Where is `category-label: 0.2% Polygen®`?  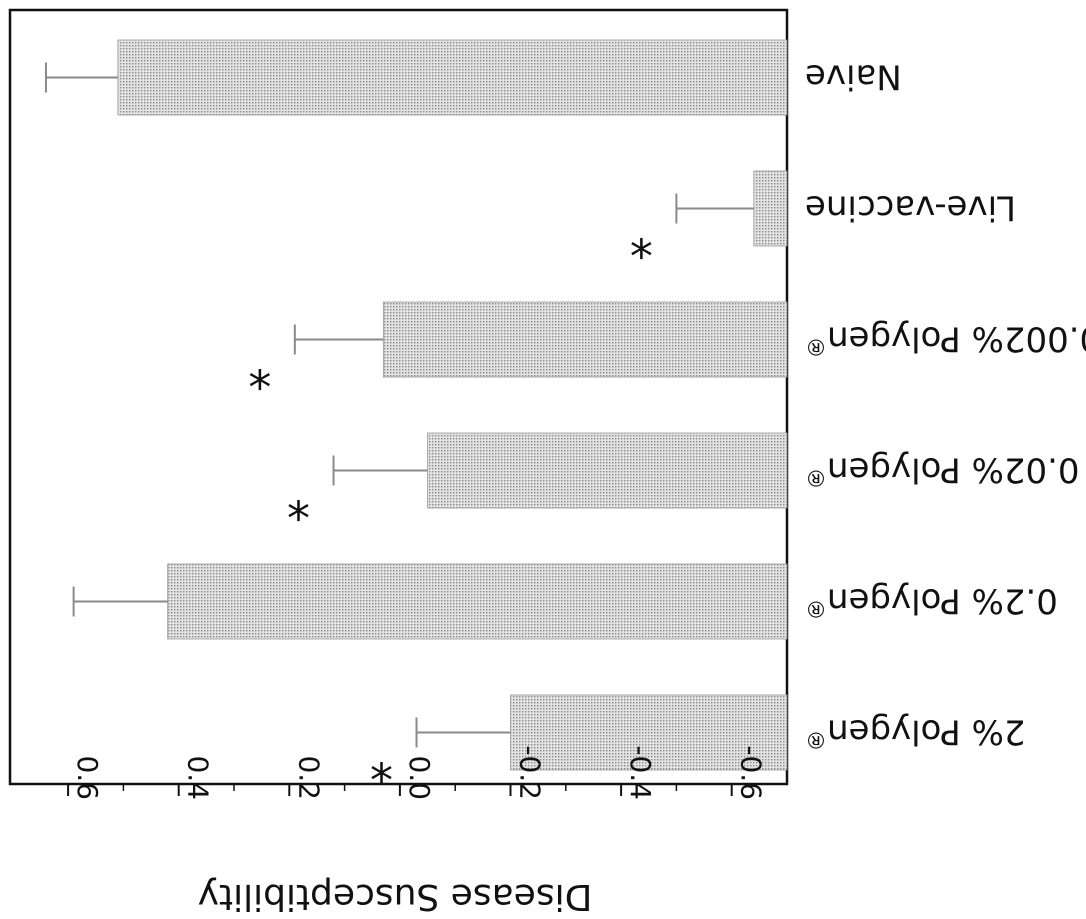
category-label: 0.2% Polygen® is located at coordinates (931, 601).